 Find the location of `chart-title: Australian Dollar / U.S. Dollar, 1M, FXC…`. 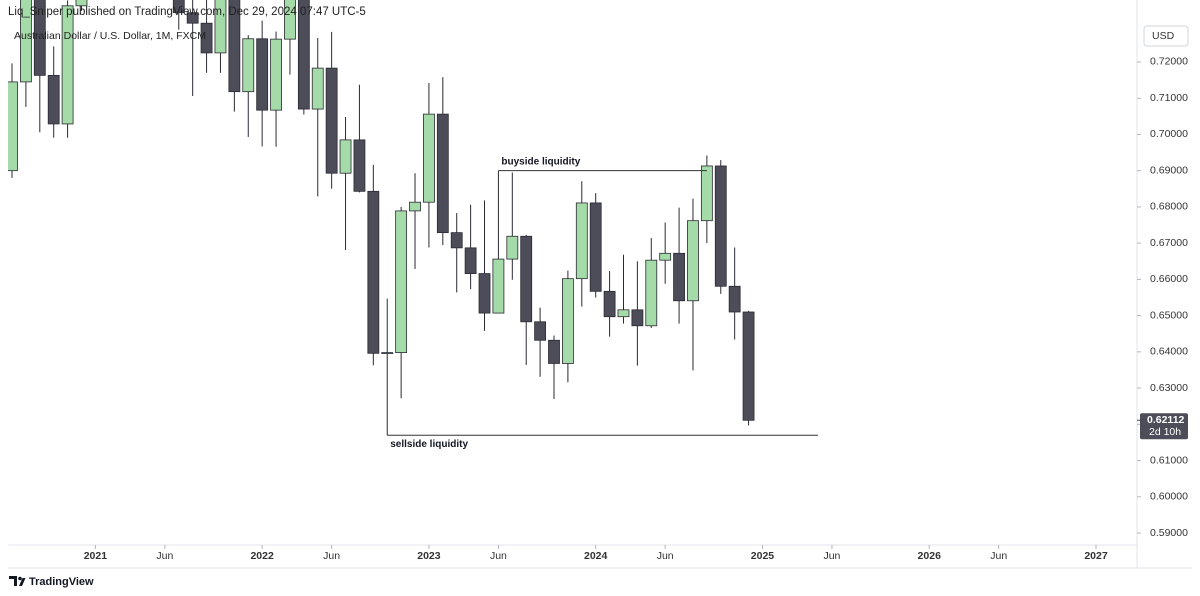

chart-title: Australian Dollar / U.S. Dollar, 1M, FXC… is located at coordinates (110, 36).